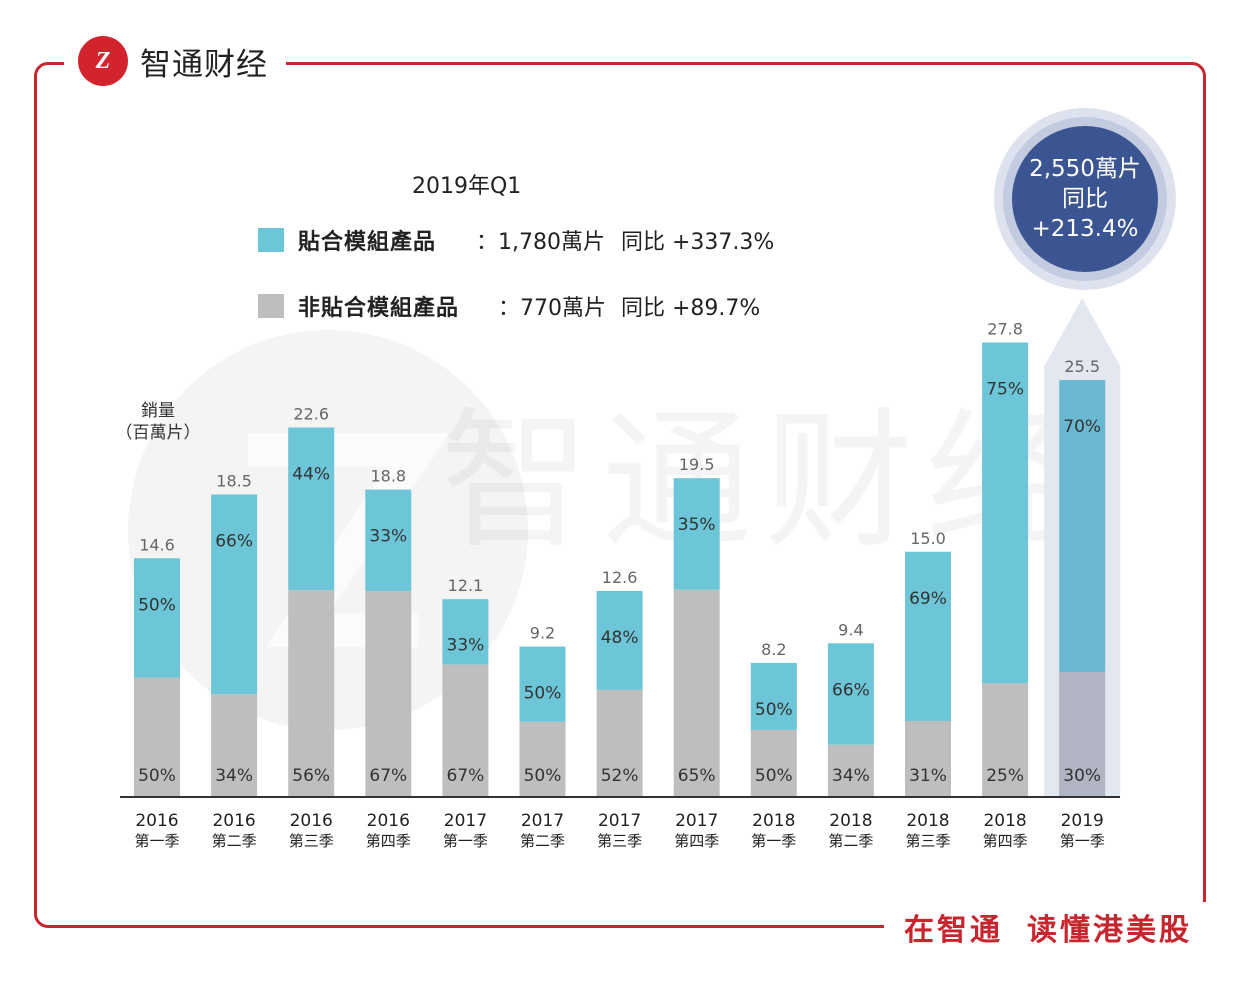 The height and width of the screenshot is (982, 1242). Describe the element at coordinates (1109, 930) in the screenshot. I see `slogan-part2: 读懂港美股` at that location.